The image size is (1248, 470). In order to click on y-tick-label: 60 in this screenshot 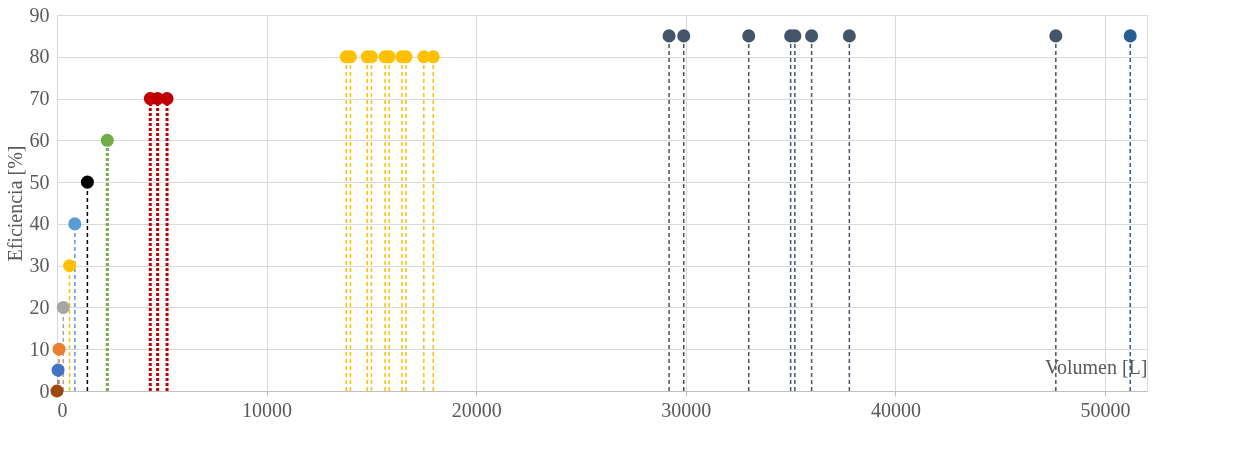, I will do `click(39, 139)`.